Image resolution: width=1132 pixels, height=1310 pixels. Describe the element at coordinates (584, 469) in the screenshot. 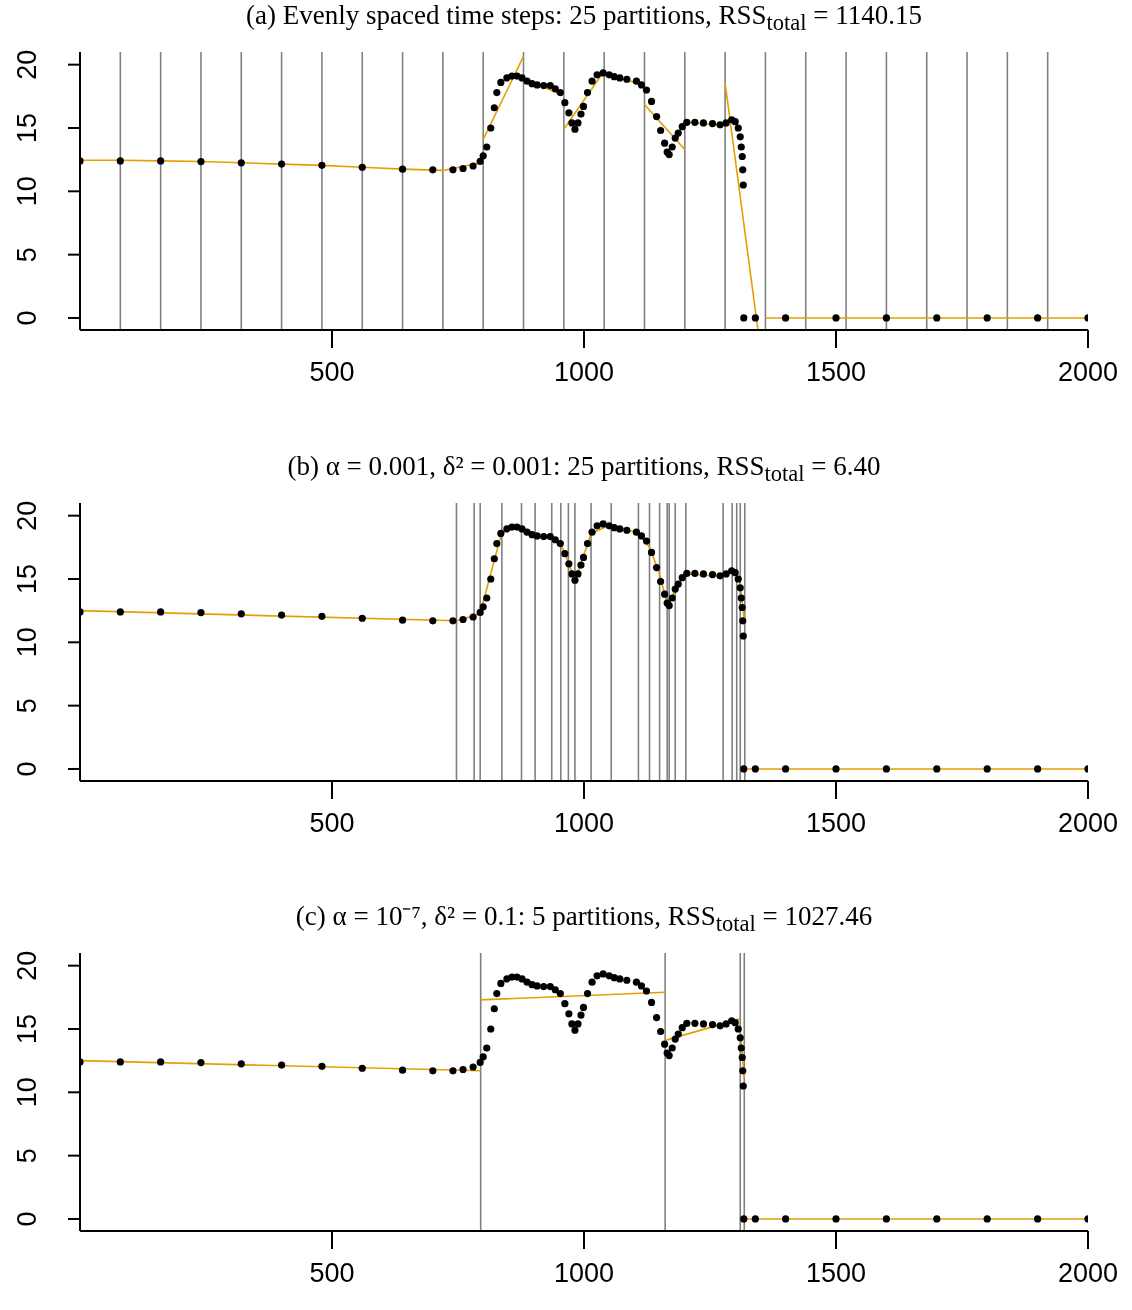

I see `chart-title: (b) α = 0.001, δ² = 0.001: 25 partitions, RSS$_{total}$ = 6.40` at that location.